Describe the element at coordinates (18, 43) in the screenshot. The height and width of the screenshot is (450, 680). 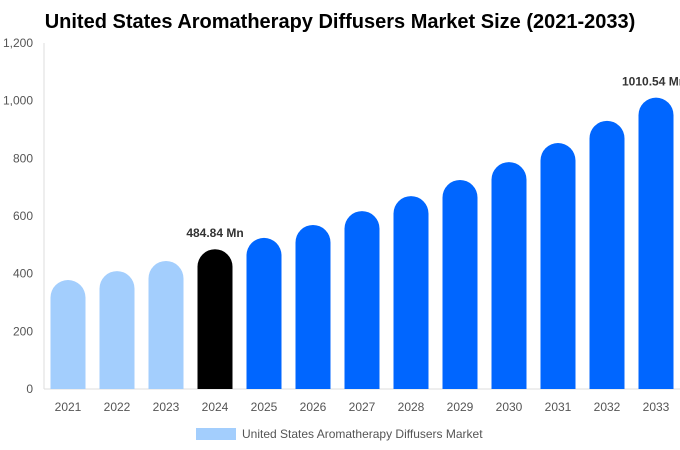
I see `y-tick-label: 1,200` at that location.